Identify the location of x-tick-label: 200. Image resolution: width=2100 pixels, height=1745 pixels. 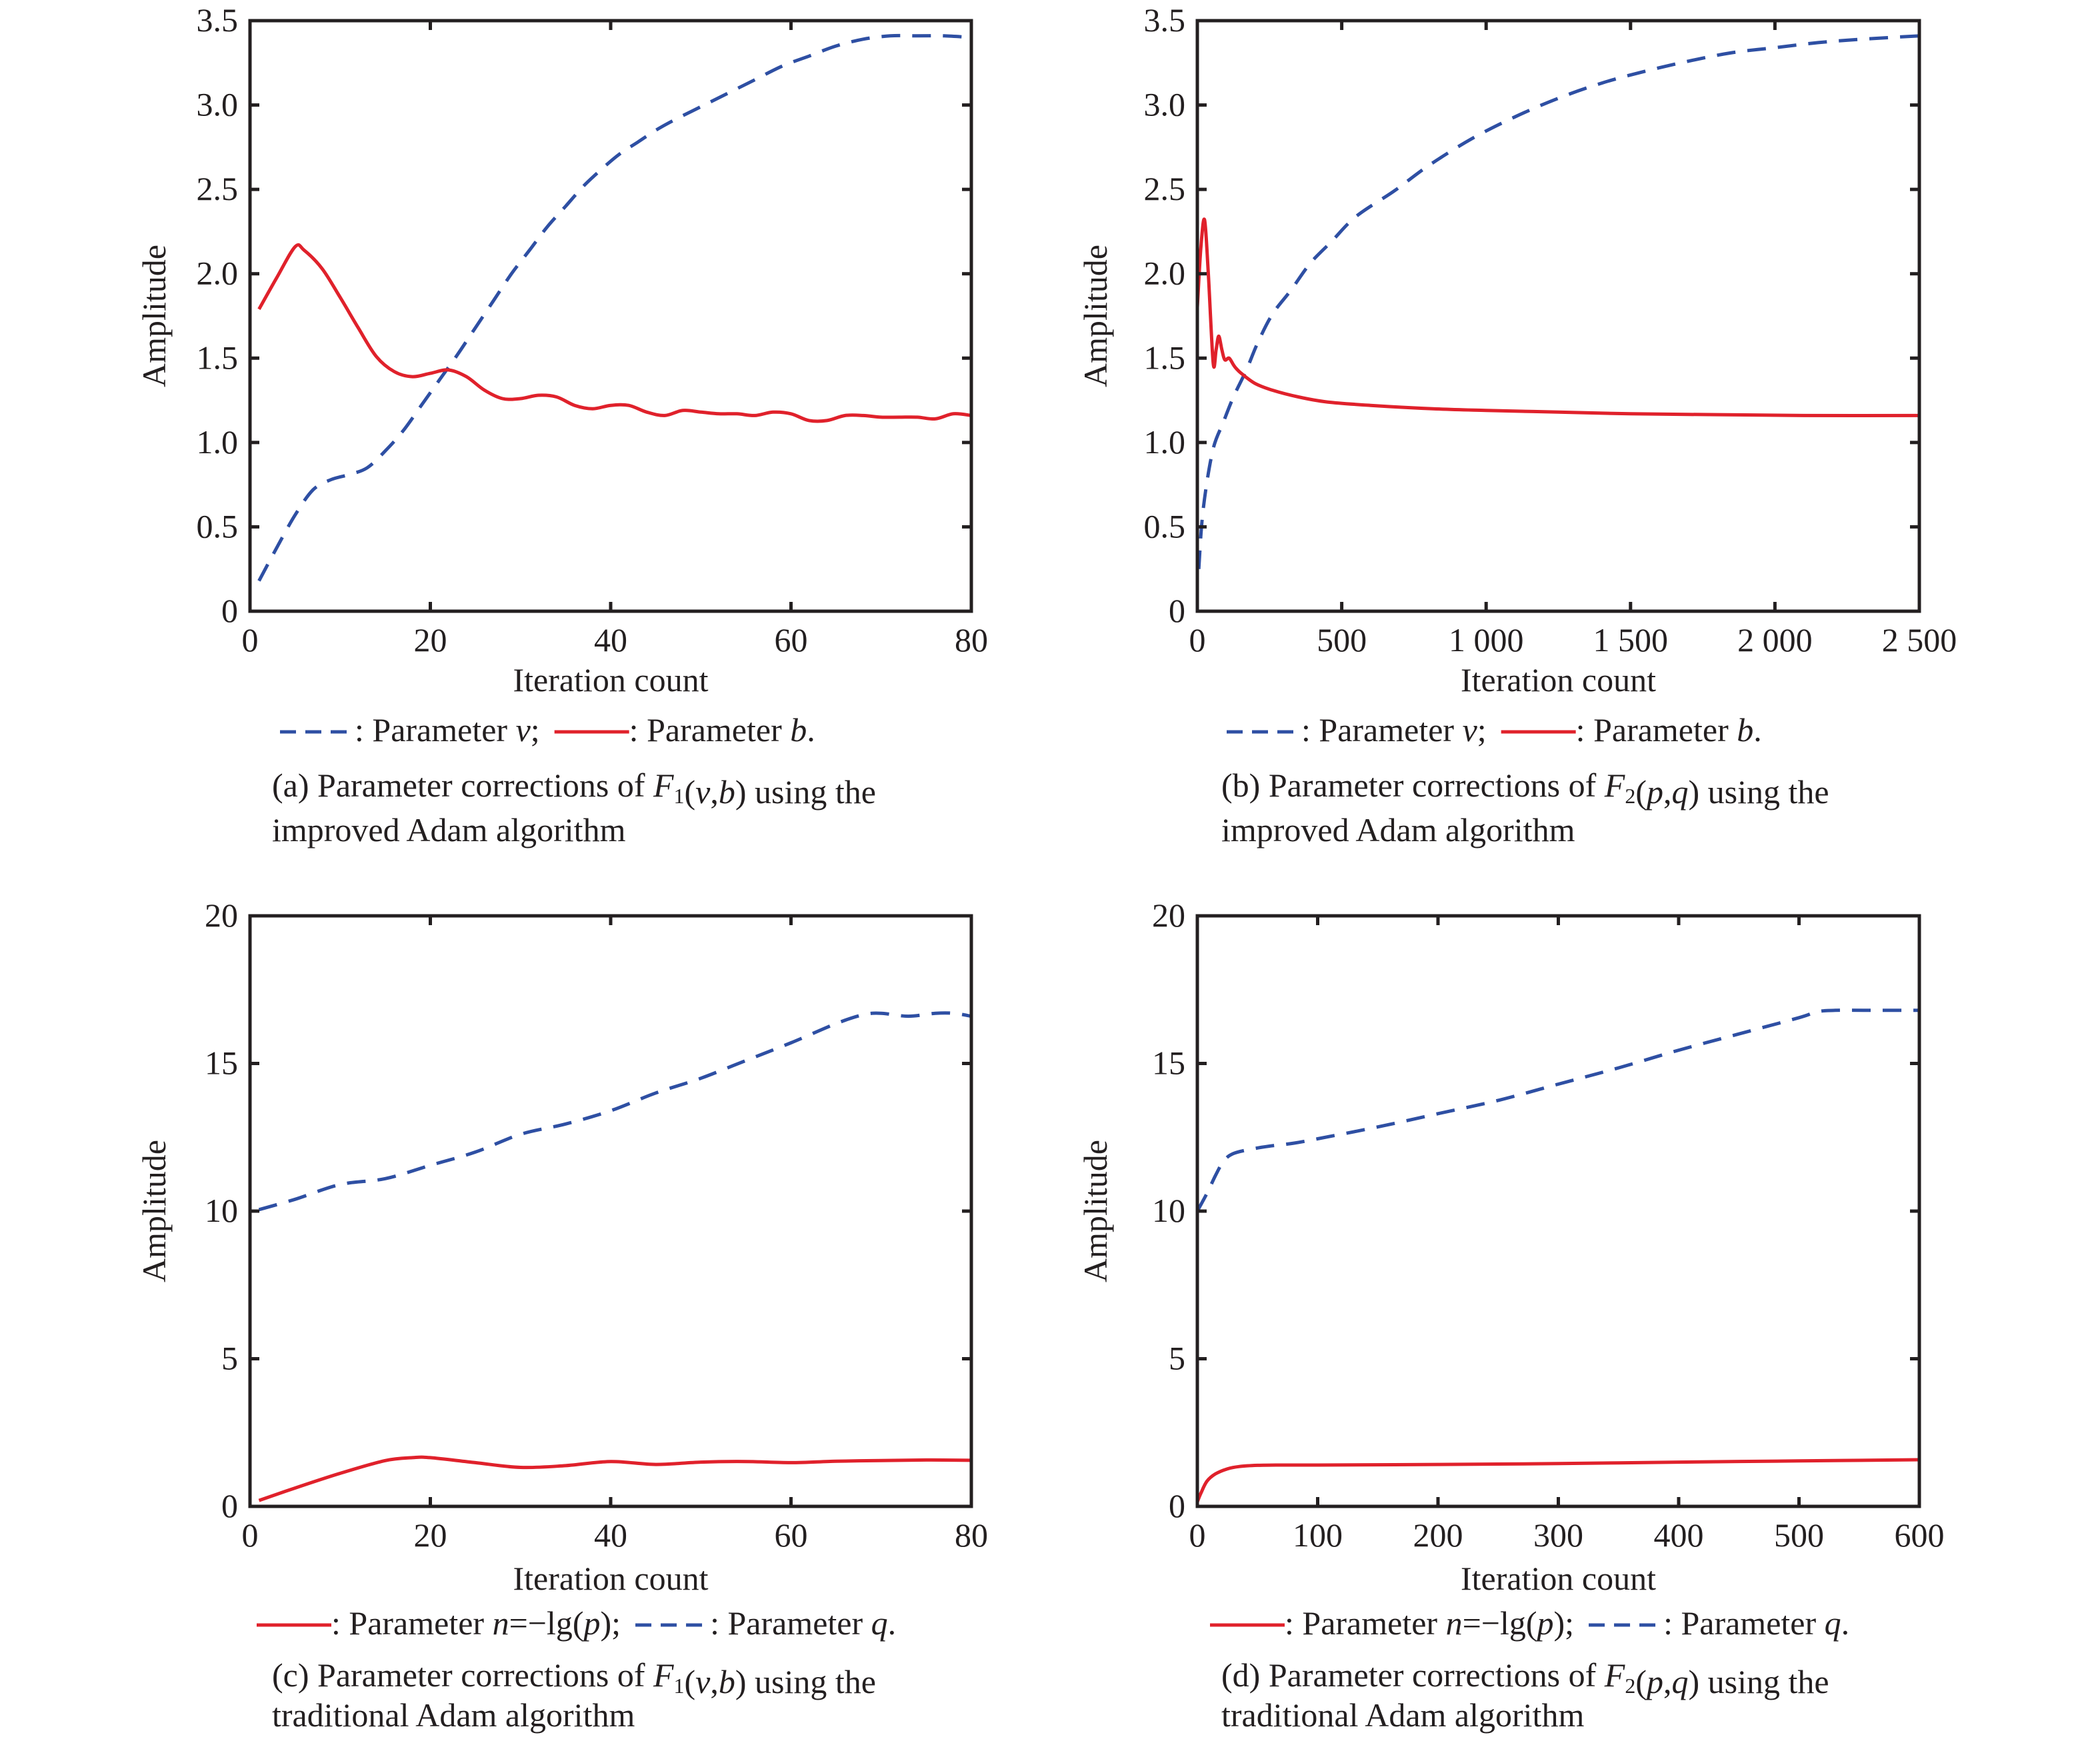
(1438, 1535).